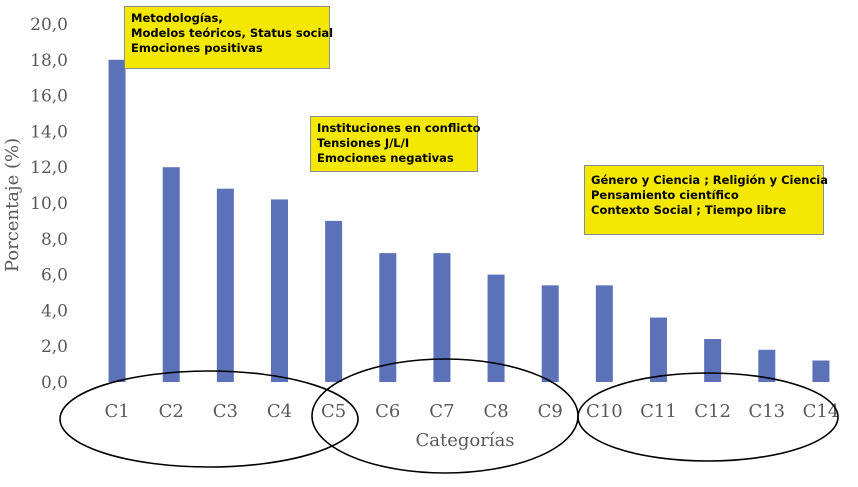  Describe the element at coordinates (171, 411) in the screenshot. I see `x-tick-label: C2` at that location.